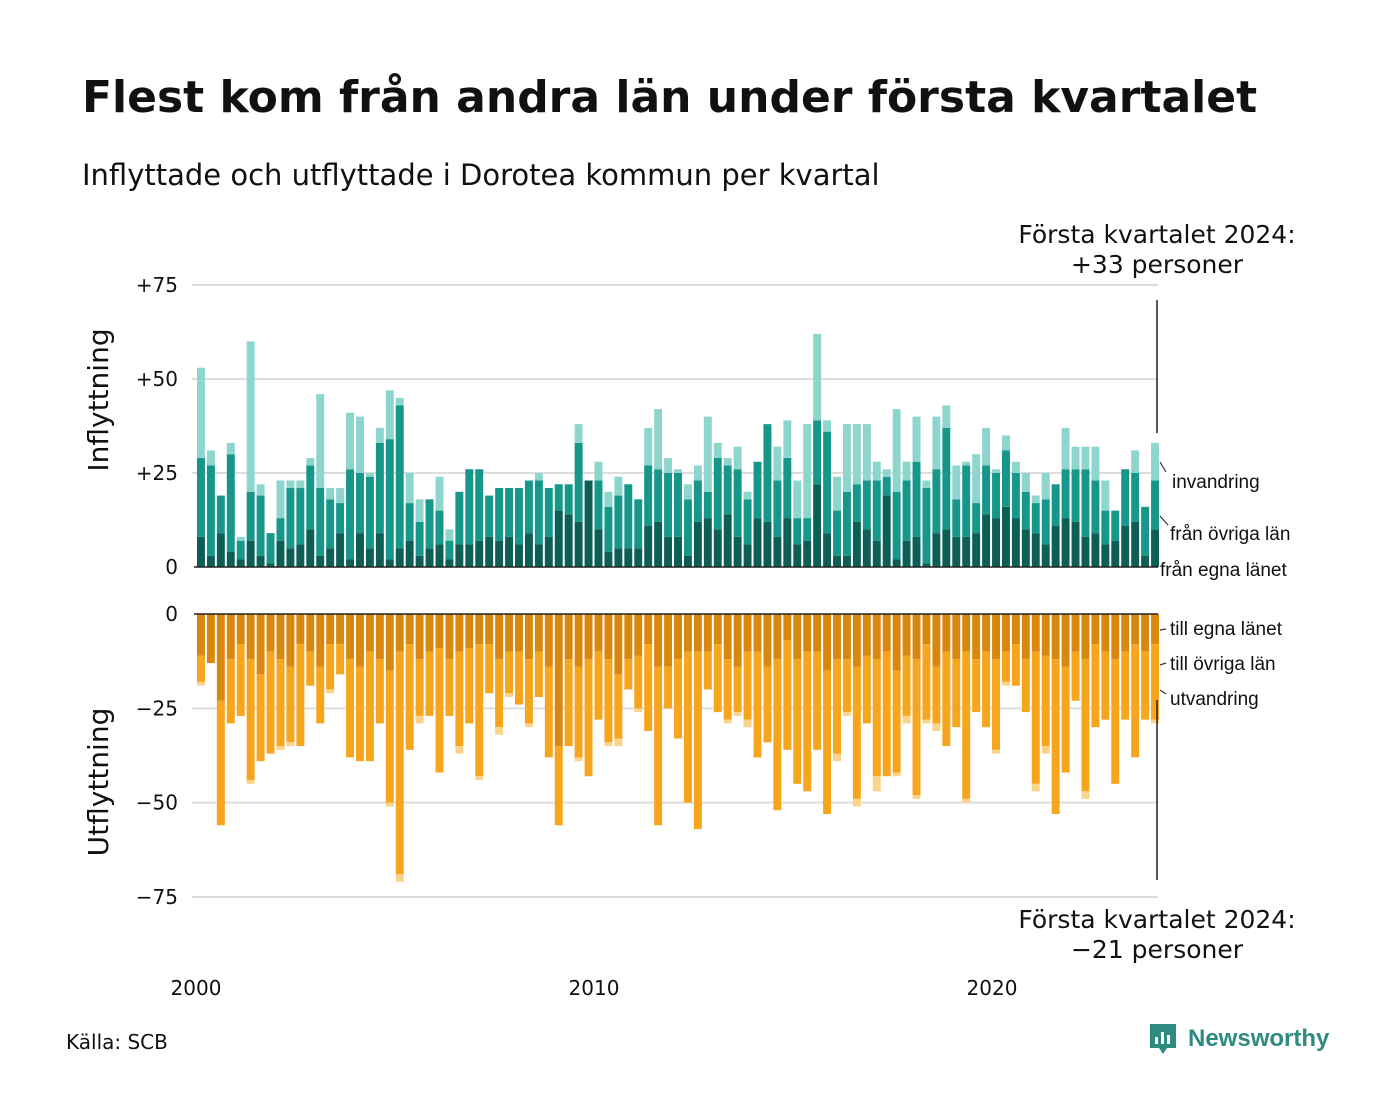 The width and height of the screenshot is (1400, 1120). I want to click on series-label-out: utvandring, so click(1214, 699).